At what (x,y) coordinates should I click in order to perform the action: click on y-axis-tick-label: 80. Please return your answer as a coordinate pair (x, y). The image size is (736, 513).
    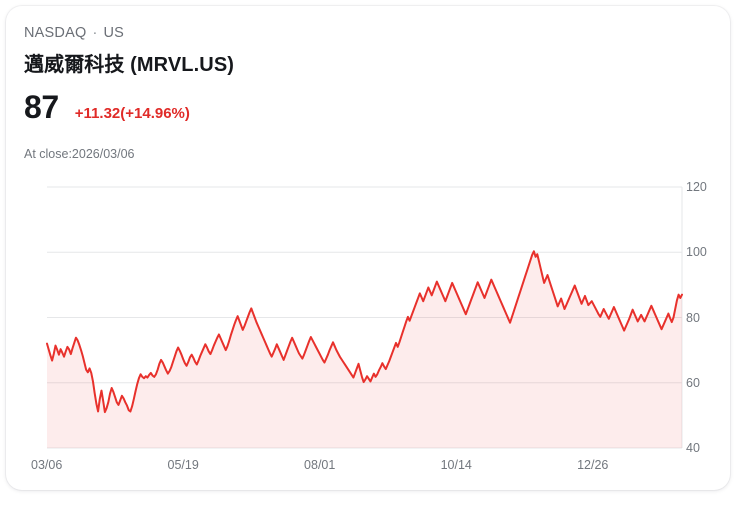
    Looking at the image, I should click on (693, 317).